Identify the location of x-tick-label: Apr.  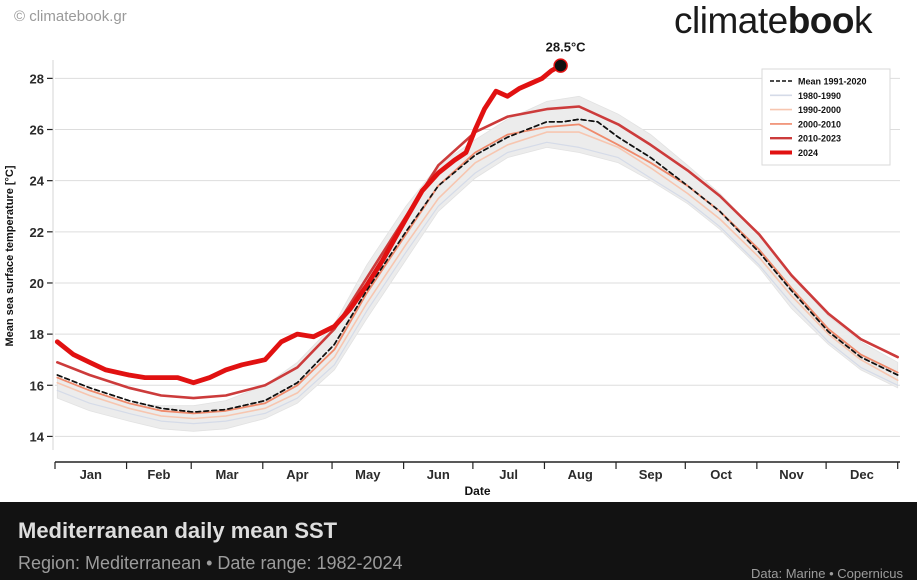
(297, 474).